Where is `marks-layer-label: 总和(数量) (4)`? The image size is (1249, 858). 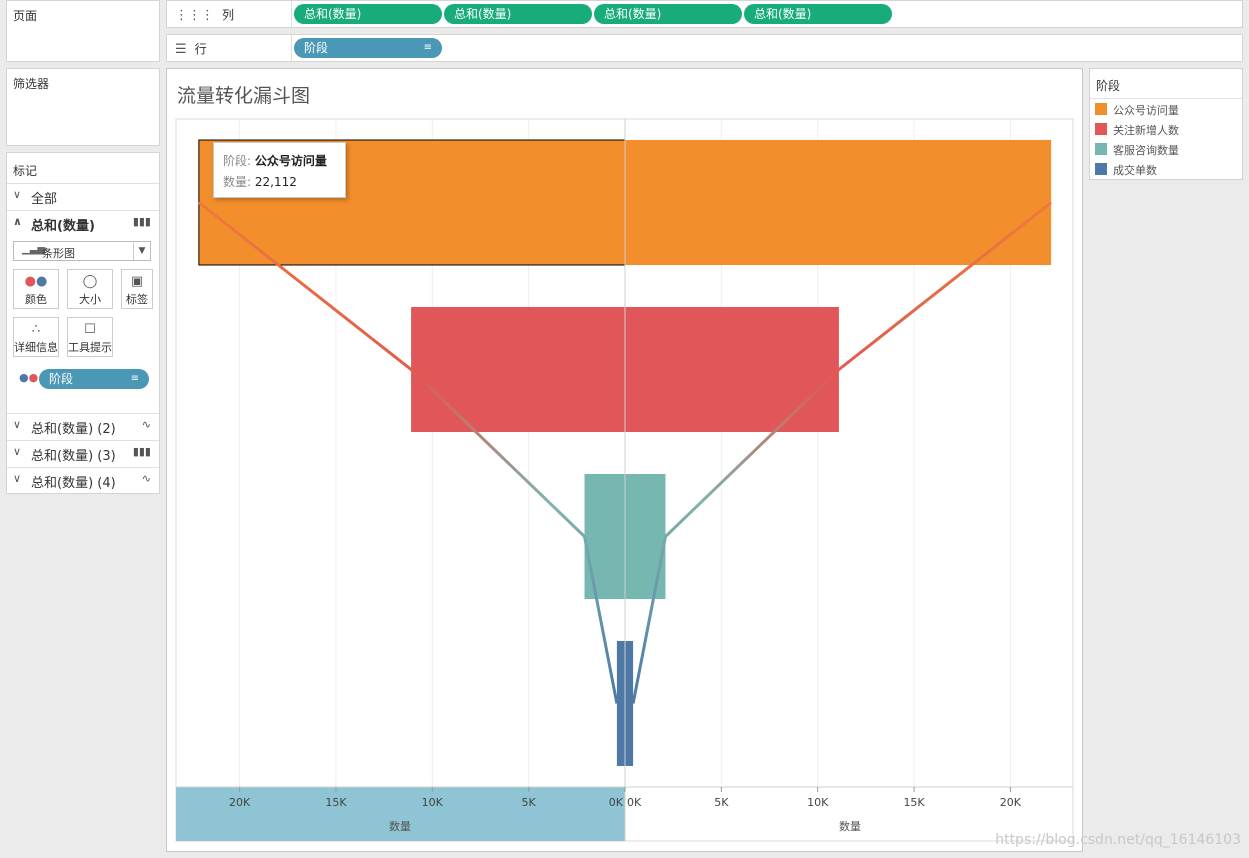
marks-layer-label: 总和(数量) (4) is located at coordinates (73, 483).